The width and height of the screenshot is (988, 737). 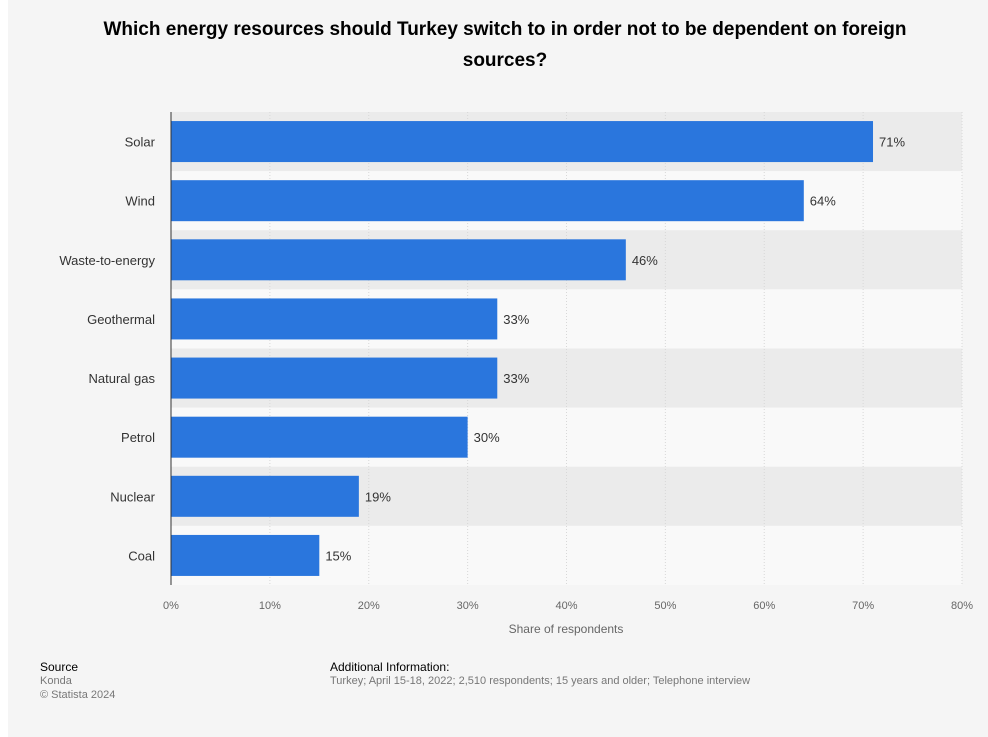 I want to click on x-tick-label: 70%, so click(x=863, y=606).